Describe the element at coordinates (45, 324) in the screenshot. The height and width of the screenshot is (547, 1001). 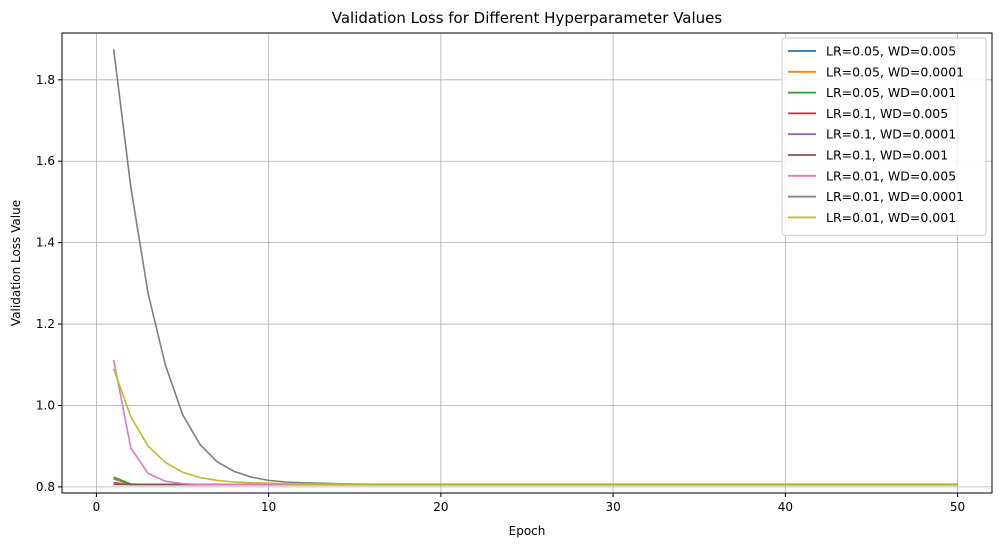
I see `y-tick-label: 1.2` at that location.